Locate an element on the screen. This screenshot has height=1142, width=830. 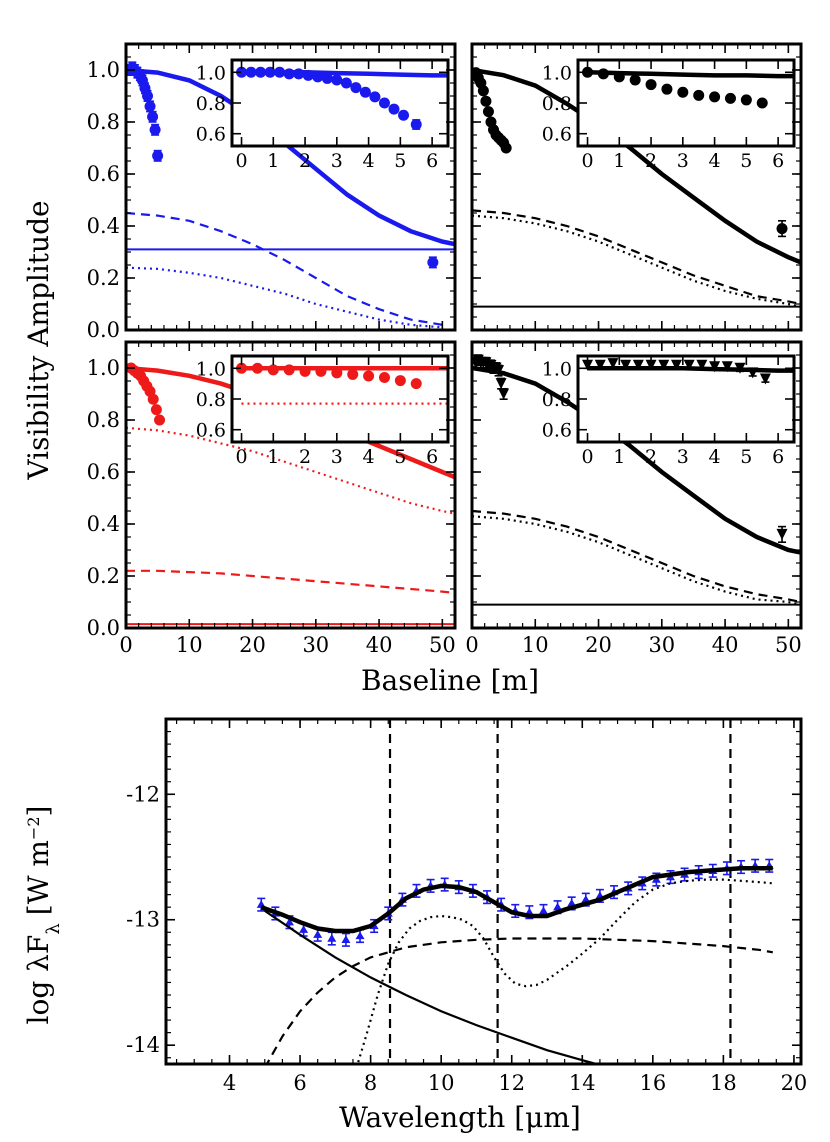
vis-top-right-inset-ytick-label: 0.8 is located at coordinates (557, 104).